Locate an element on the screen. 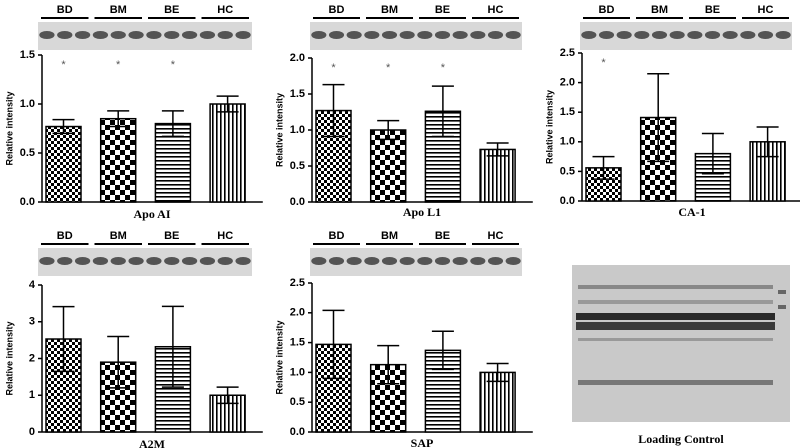  x-axis-label: CA-1 is located at coordinates (691, 212).